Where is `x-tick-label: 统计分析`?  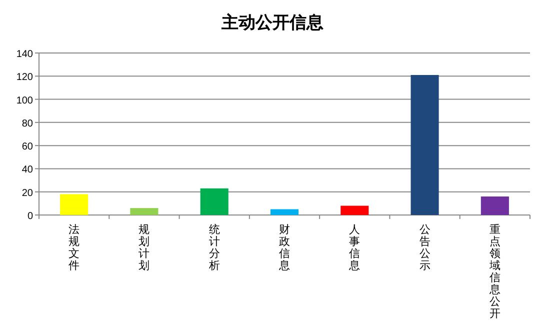
x-tick-label: 统计分析 is located at coordinates (214, 247).